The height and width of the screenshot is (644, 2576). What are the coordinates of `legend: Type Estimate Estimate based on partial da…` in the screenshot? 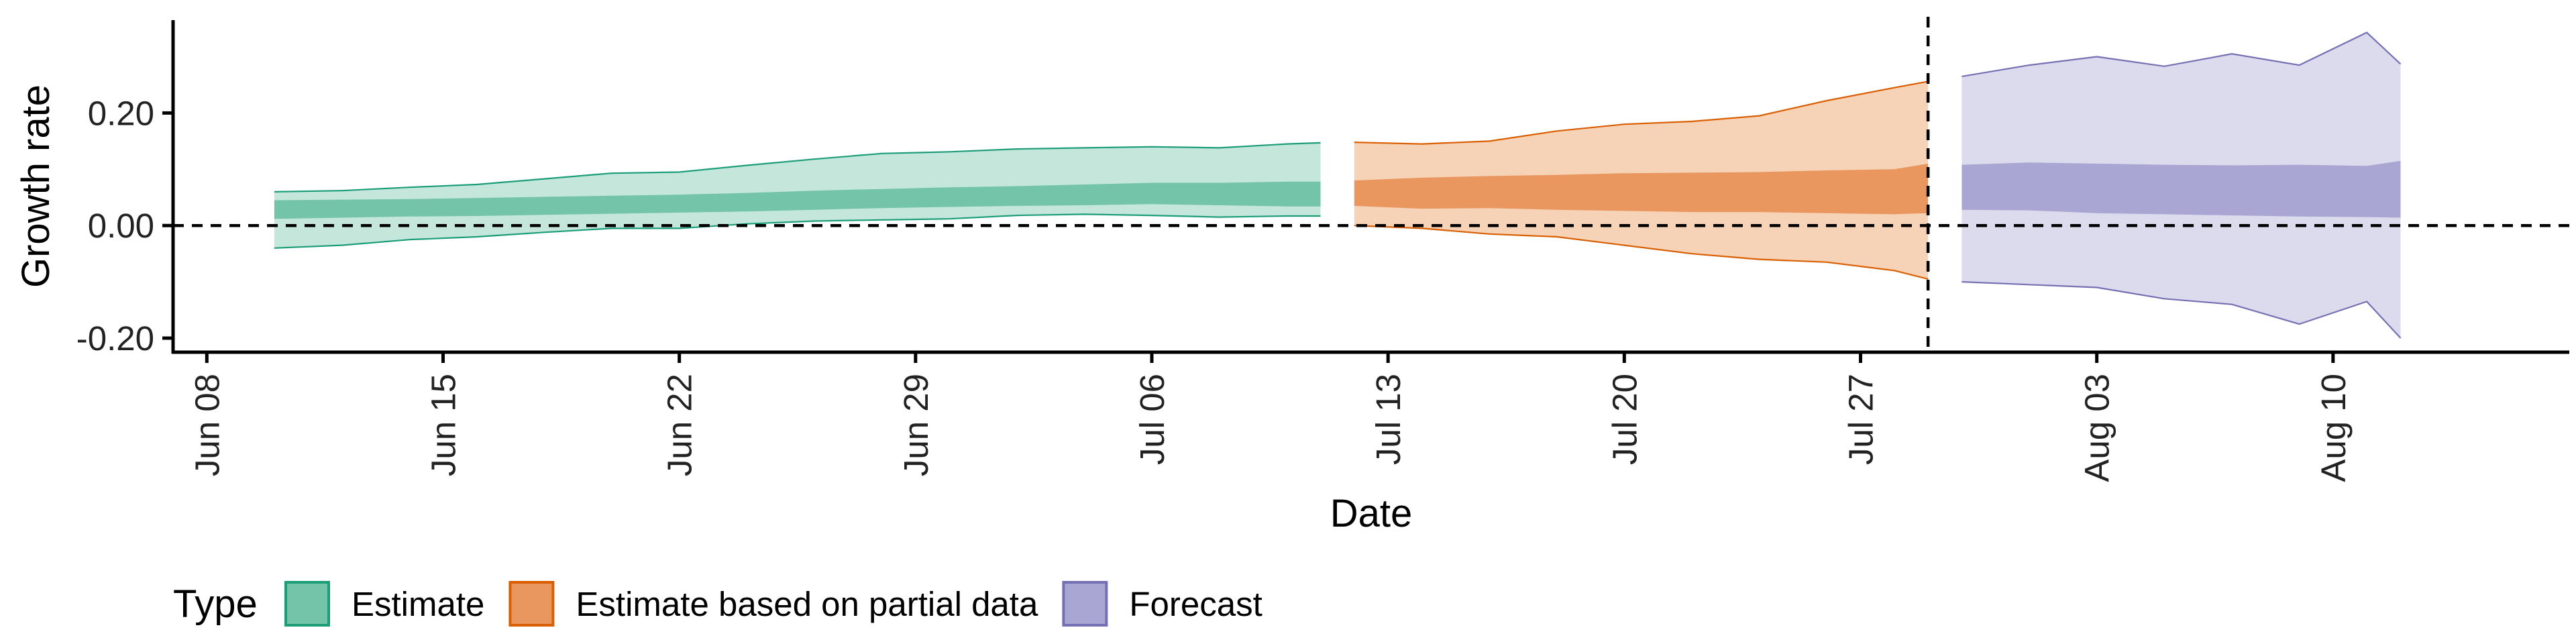 It's located at (718, 604).